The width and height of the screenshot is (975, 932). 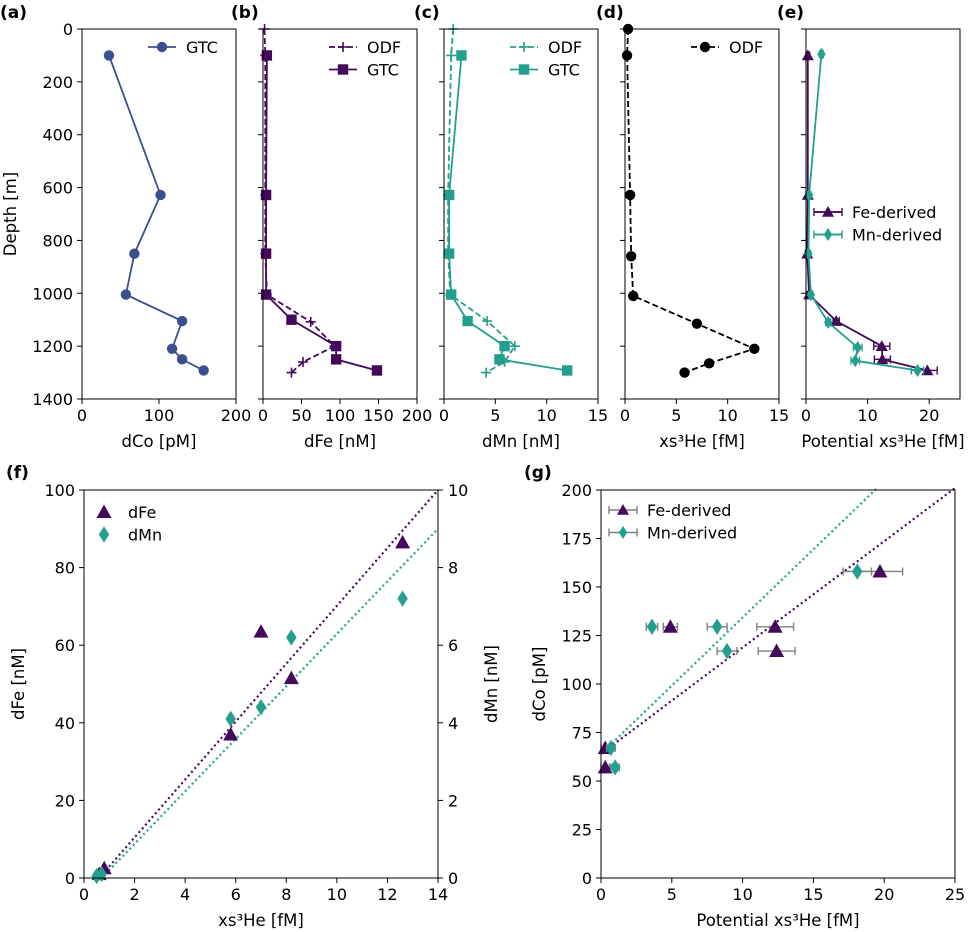 What do you see at coordinates (576, 636) in the screenshot?
I see `y-tick-label: 125` at bounding box center [576, 636].